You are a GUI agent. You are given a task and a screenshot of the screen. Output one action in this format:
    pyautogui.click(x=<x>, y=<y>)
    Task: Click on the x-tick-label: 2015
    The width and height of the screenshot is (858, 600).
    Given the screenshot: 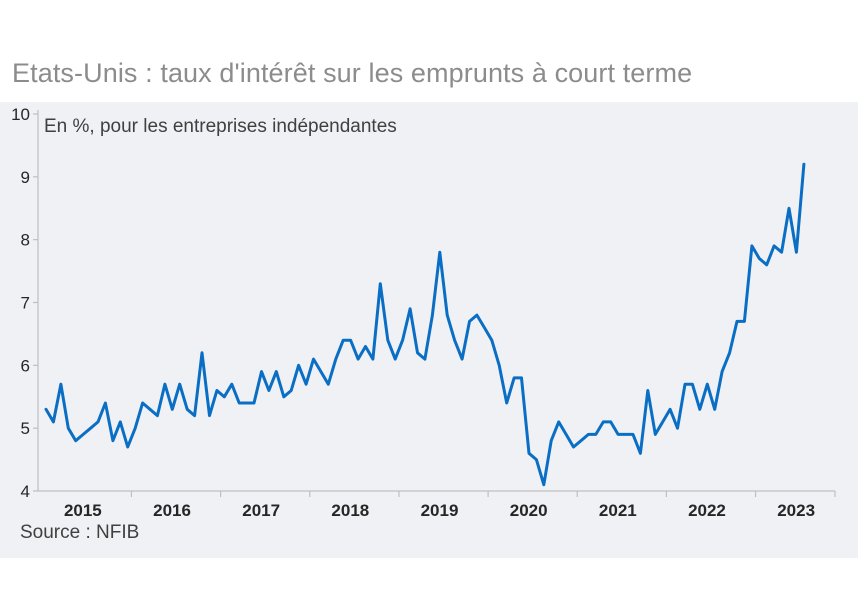 What is the action you would take?
    pyautogui.click(x=83, y=510)
    